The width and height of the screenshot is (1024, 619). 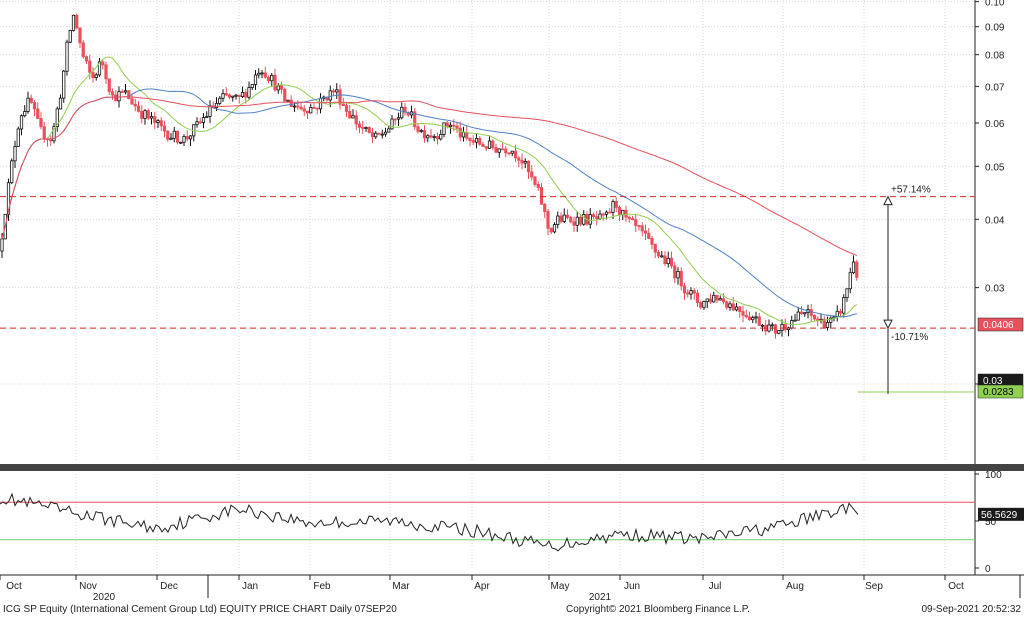 What do you see at coordinates (995, 87) in the screenshot?
I see `price-tick-label: 0.07` at bounding box center [995, 87].